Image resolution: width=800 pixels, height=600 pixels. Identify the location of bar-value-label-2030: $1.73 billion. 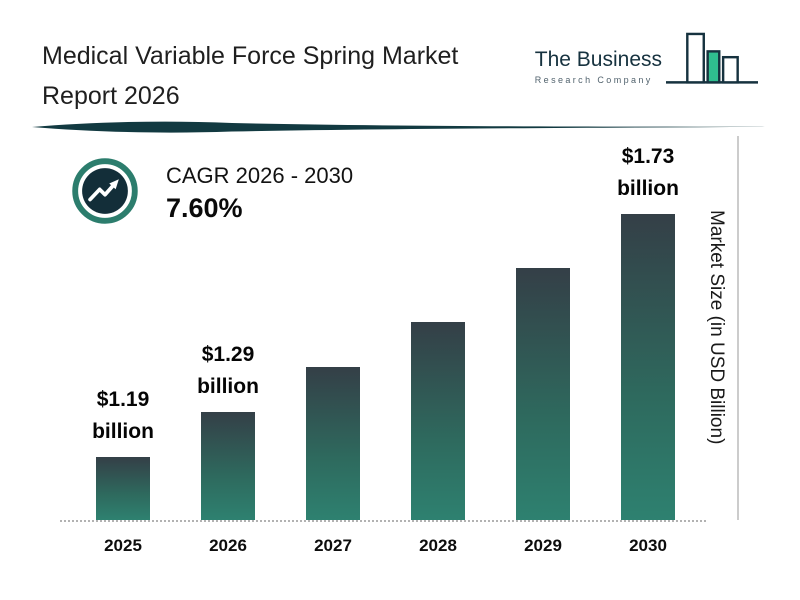
(648, 172).